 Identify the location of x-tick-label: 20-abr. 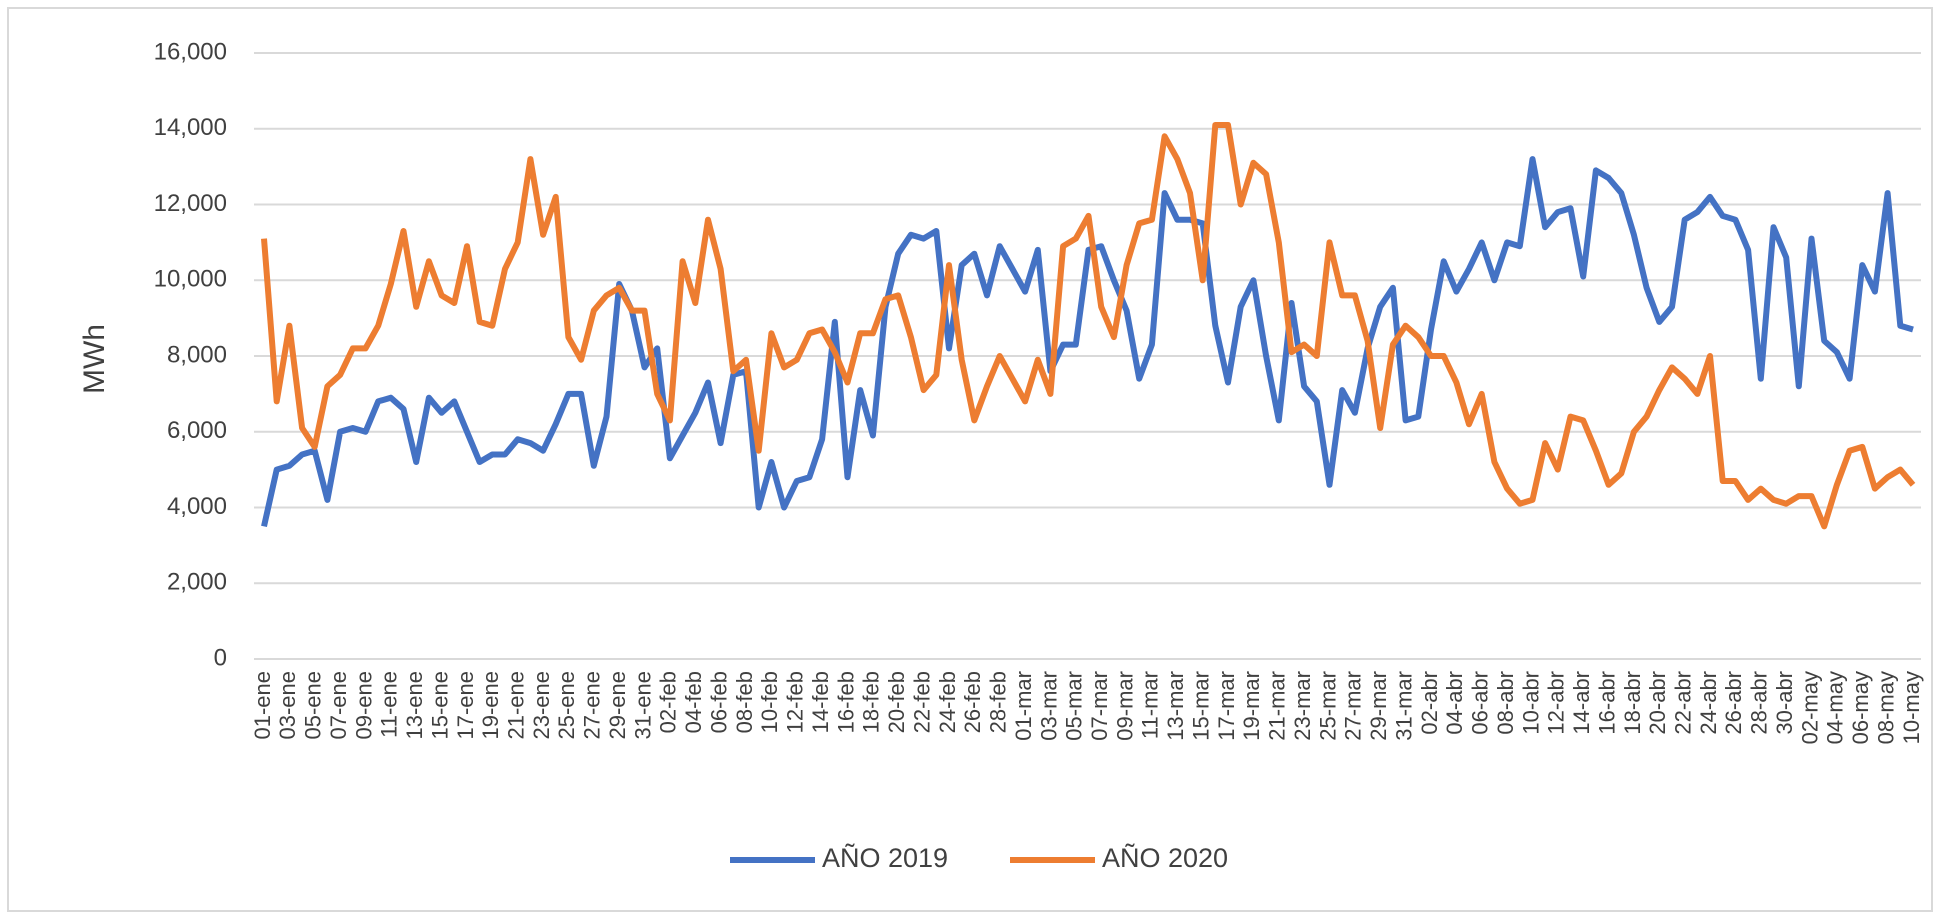
(1657, 703).